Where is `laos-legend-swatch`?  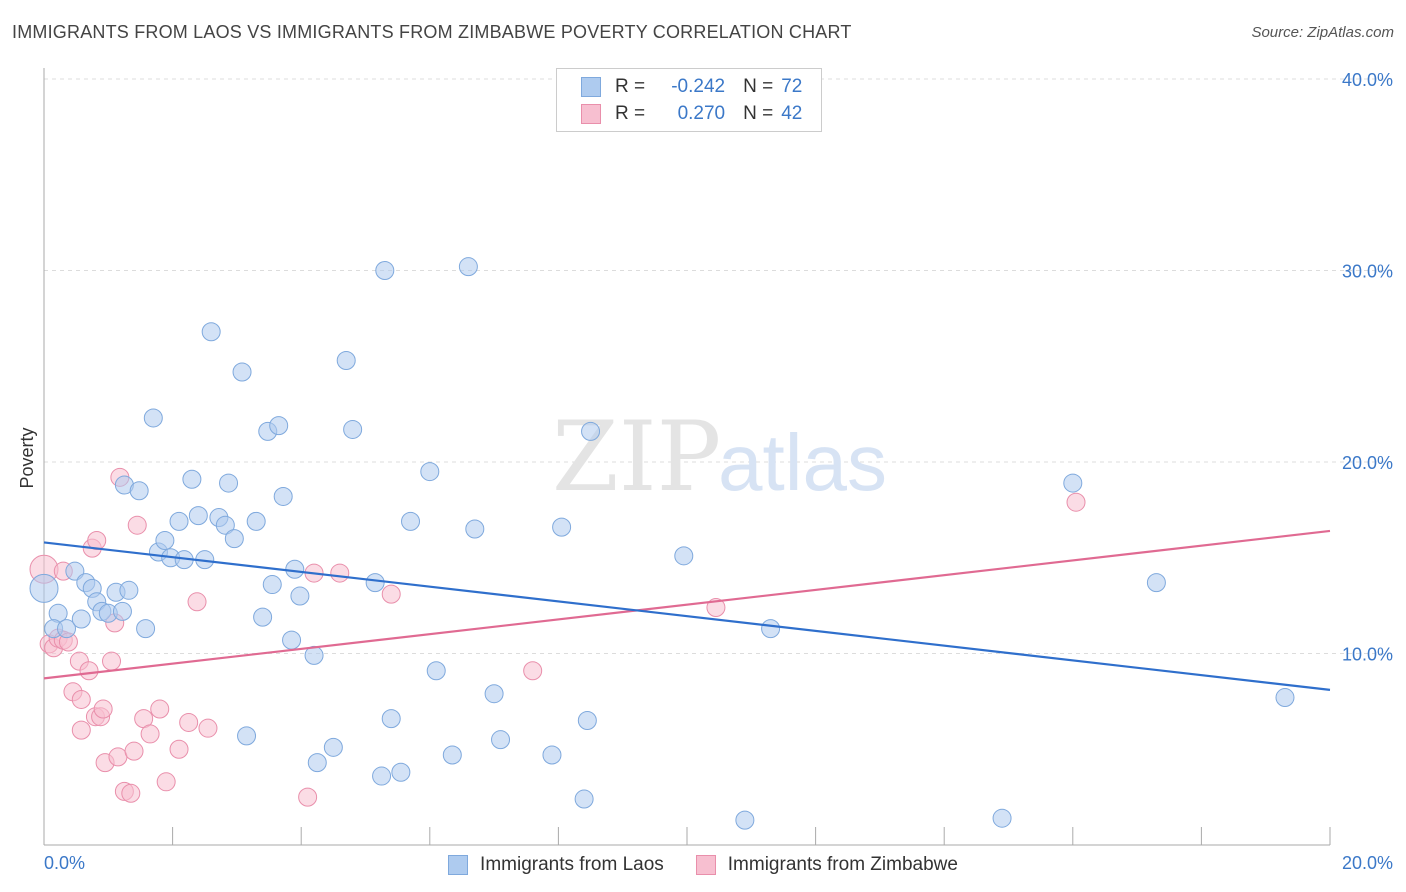
laos-legend-swatch is located at coordinates (458, 865).